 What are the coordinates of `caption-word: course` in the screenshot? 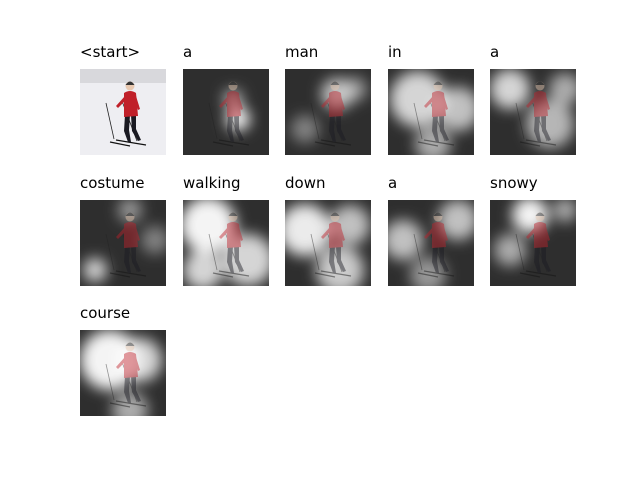 It's located at (105, 313).